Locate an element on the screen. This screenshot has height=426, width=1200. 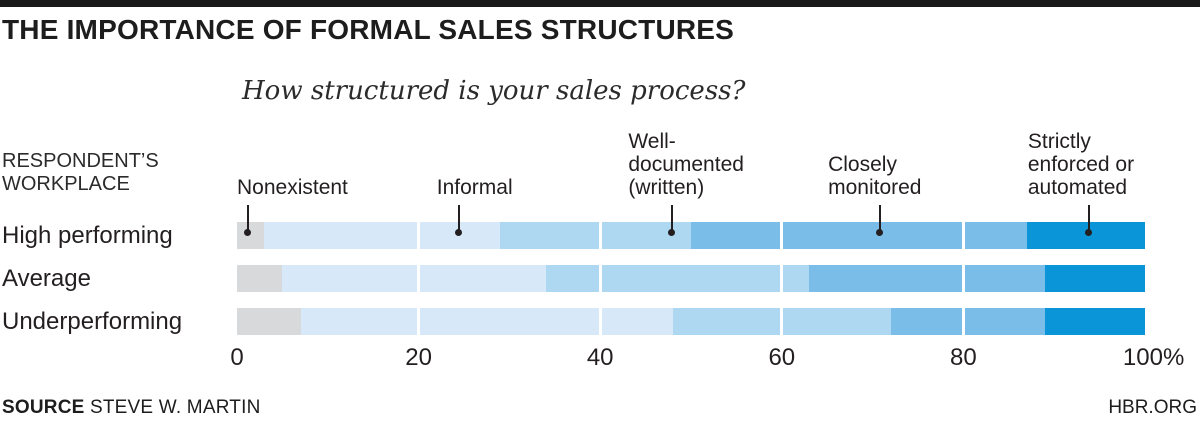
source: SOURCE STEVE W. MARTIN is located at coordinates (131, 408).